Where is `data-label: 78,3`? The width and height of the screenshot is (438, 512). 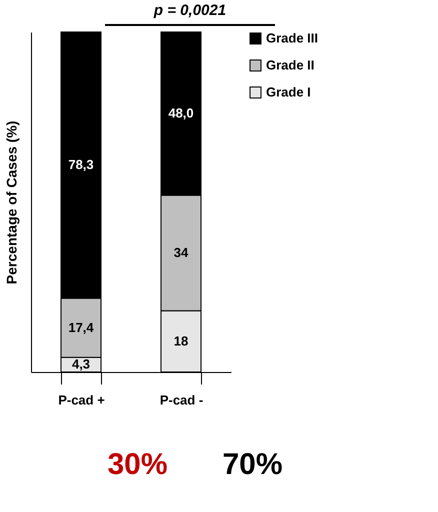
data-label: 78,3 is located at coordinates (81, 164).